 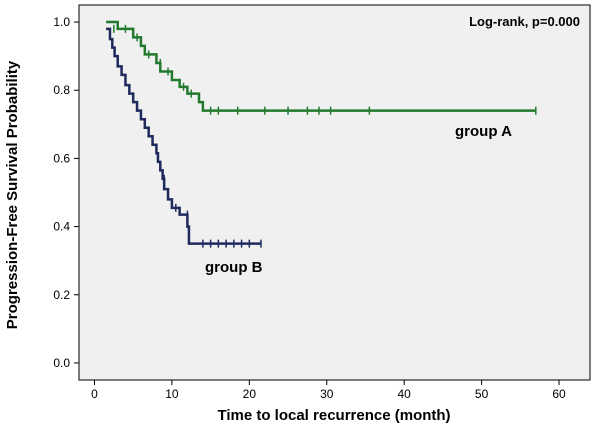 I want to click on log-rank-annotation: Log-rank, p=0.000, so click(x=524, y=21).